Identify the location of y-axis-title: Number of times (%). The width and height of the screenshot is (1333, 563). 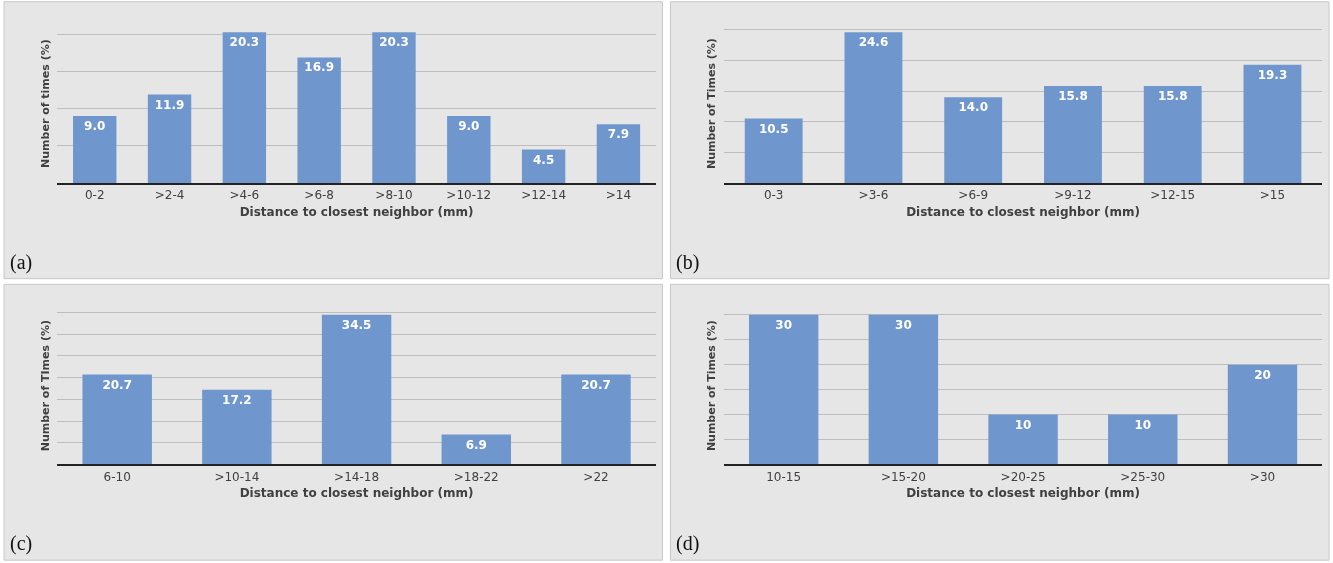
(45, 103).